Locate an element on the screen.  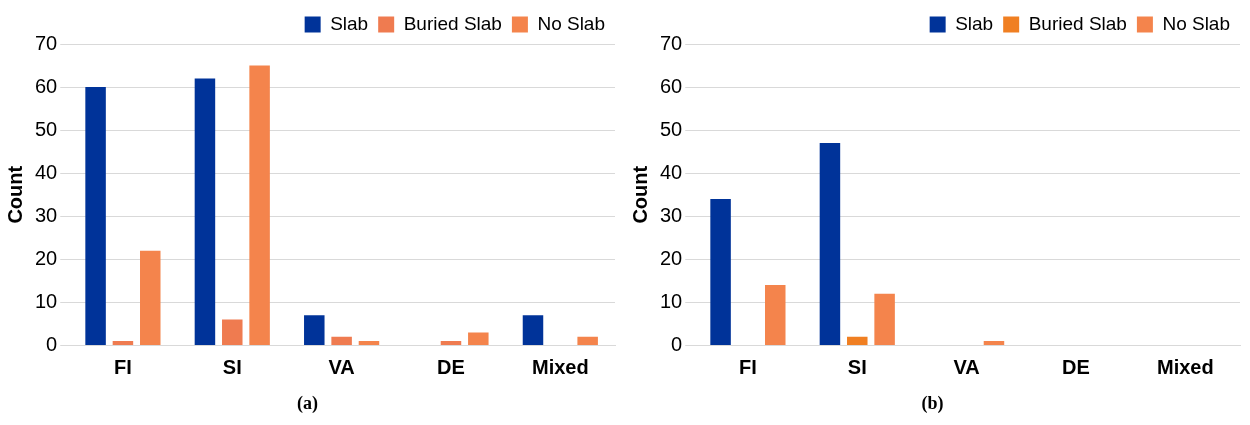
text: (a) is located at coordinates (307, 403).